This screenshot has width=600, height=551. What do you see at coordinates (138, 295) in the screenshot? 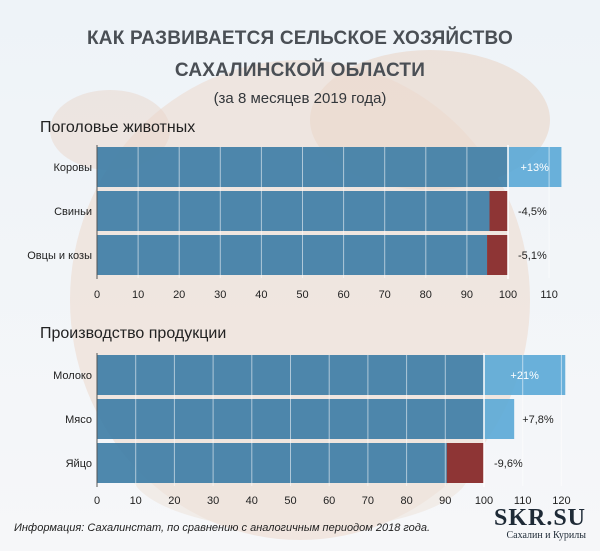
I see `tick-label-0-1: 10` at bounding box center [138, 295].